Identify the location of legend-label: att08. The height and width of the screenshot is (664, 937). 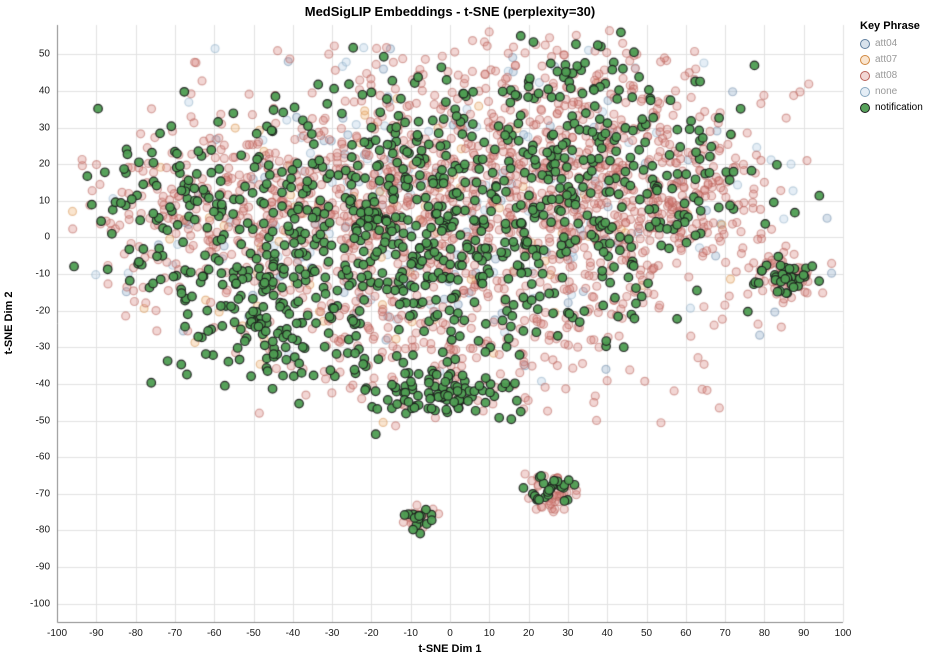
(886, 75).